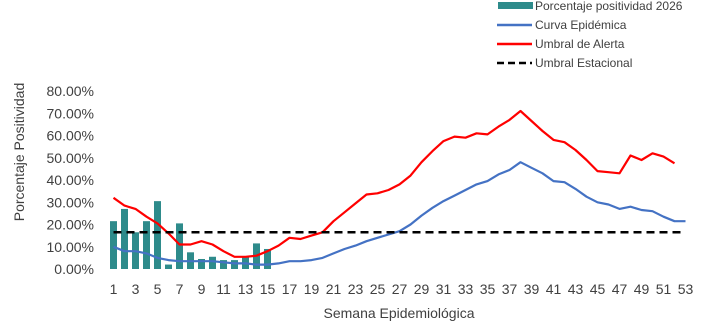 The width and height of the screenshot is (715, 322). What do you see at coordinates (70, 247) in the screenshot?
I see `y-tick-label: 10.00%` at bounding box center [70, 247].